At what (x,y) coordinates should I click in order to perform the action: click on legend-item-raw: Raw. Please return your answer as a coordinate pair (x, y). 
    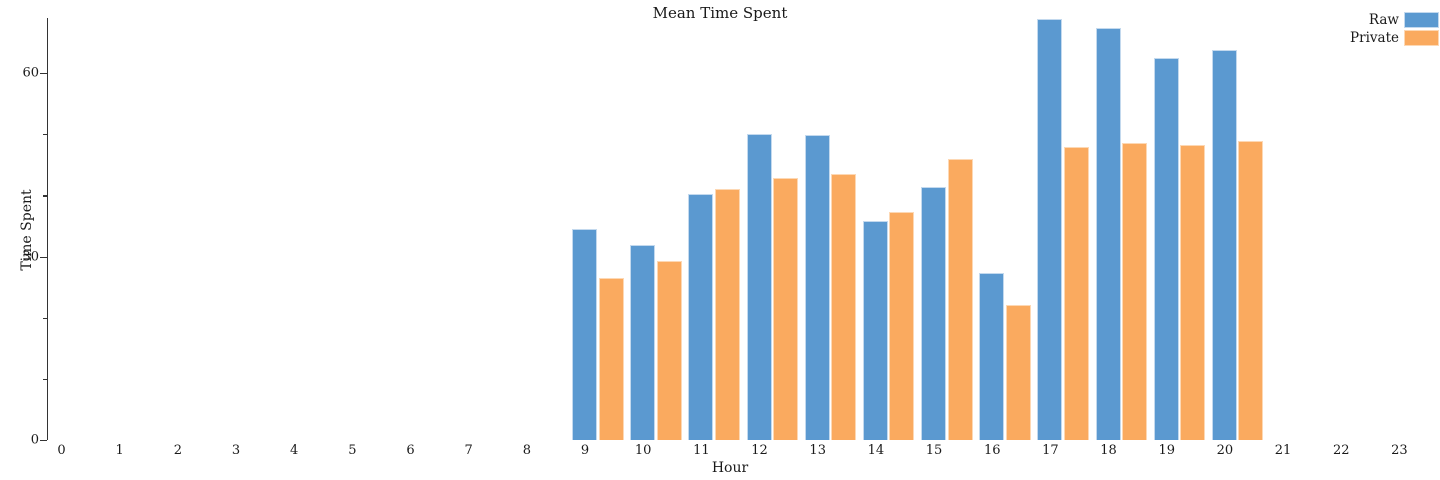
    Looking at the image, I should click on (1394, 20).